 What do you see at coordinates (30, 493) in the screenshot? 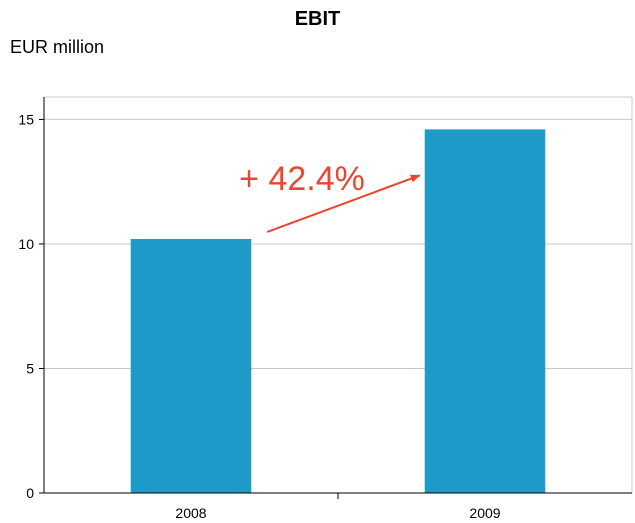
I see `y-tick-label: 0` at bounding box center [30, 493].